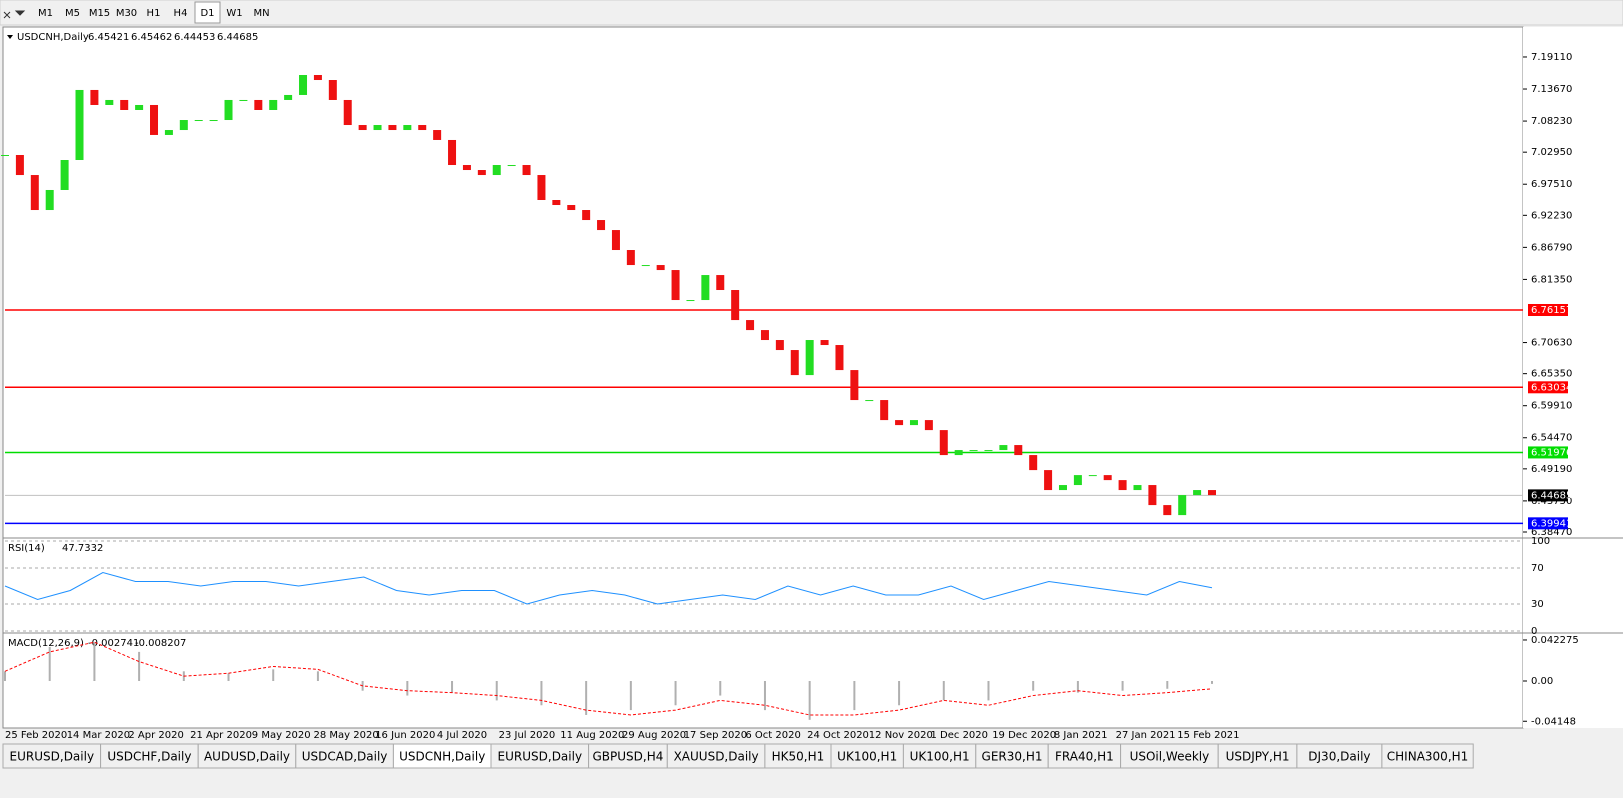  I want to click on rsi-tick-label: 30, so click(1537, 604).